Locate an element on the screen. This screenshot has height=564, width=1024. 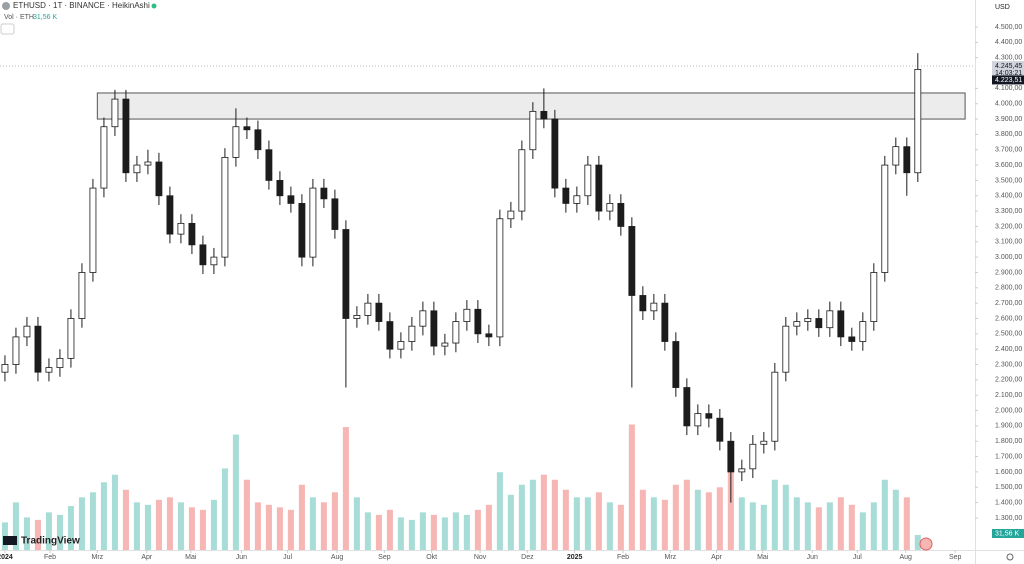
volume-tag is located at coordinates (1008, 533).